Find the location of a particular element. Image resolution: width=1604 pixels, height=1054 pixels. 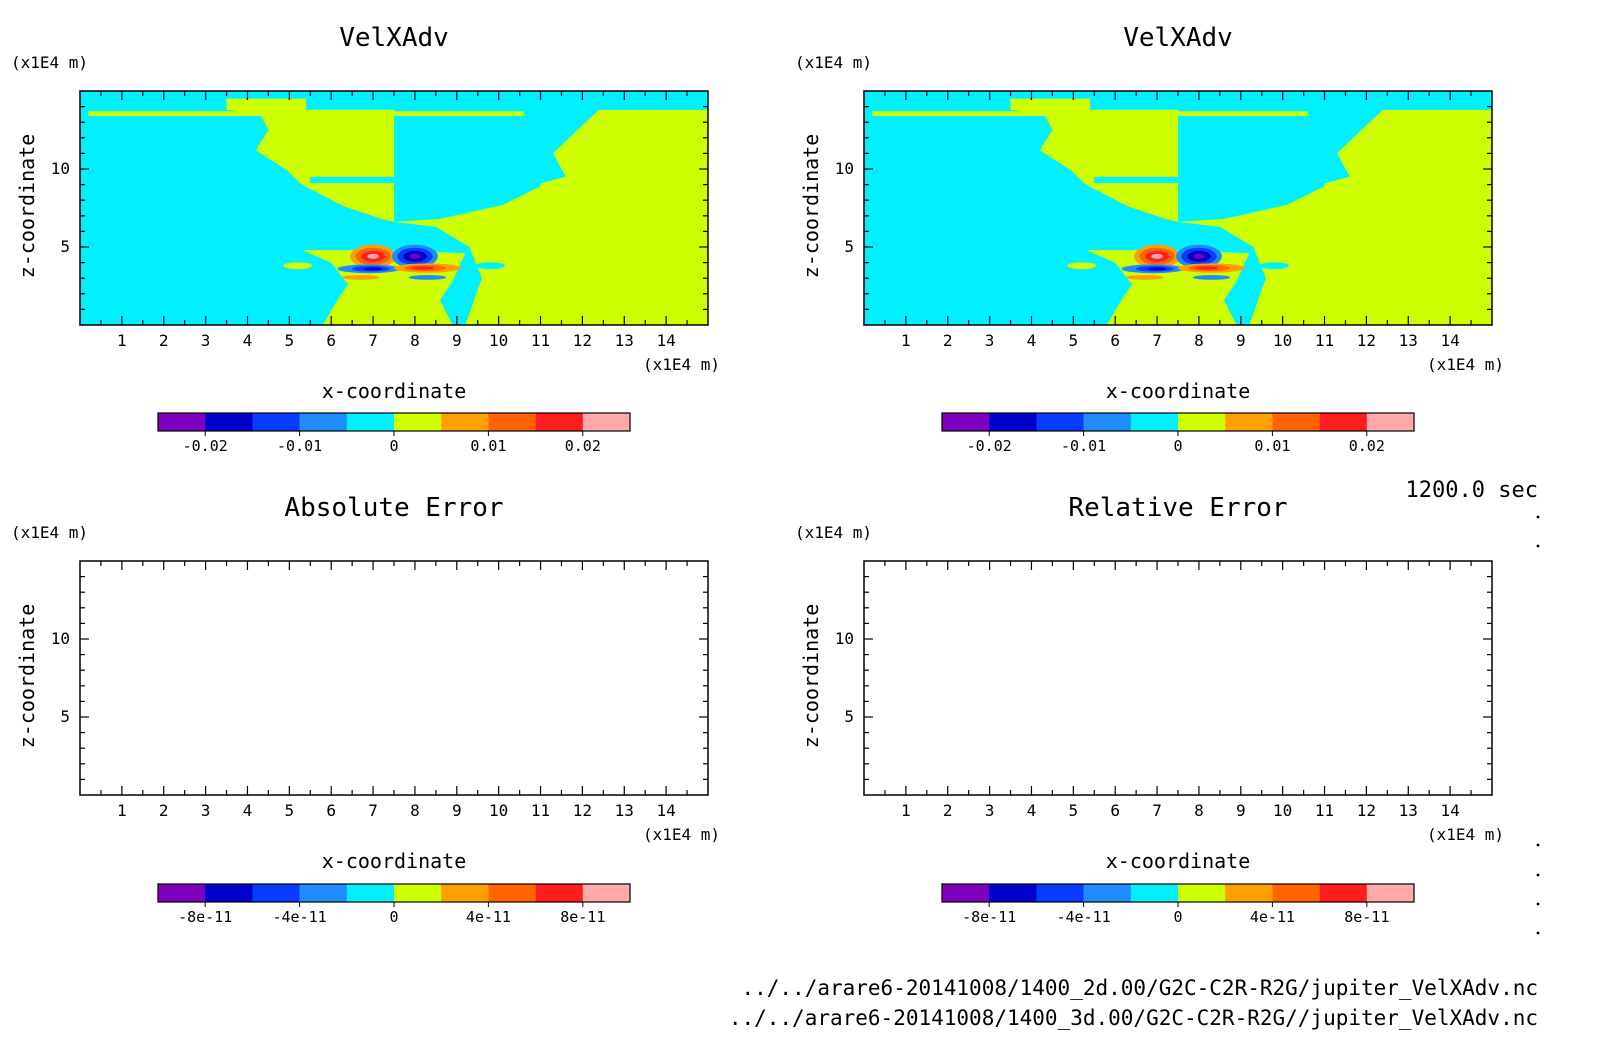

chart-title: VelXAdv is located at coordinates (1178, 38).